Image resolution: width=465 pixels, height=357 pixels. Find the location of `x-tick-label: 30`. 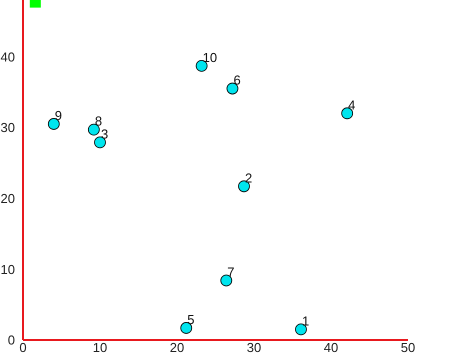

x-tick-label: 30 is located at coordinates (254, 348).